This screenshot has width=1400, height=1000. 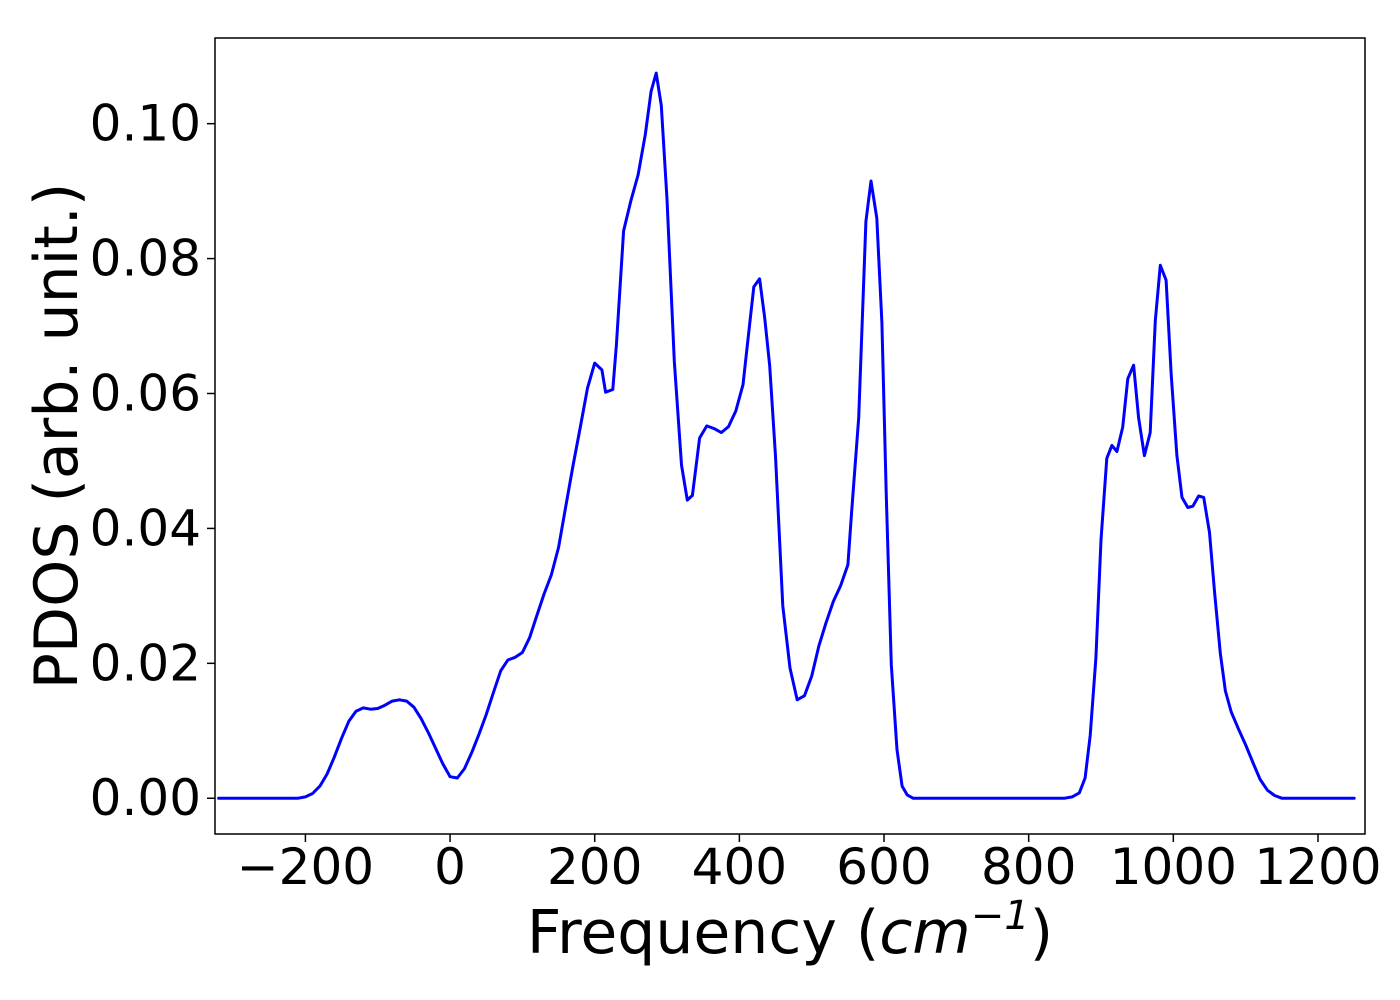 I want to click on x-tick-label: 400, so click(x=739, y=867).